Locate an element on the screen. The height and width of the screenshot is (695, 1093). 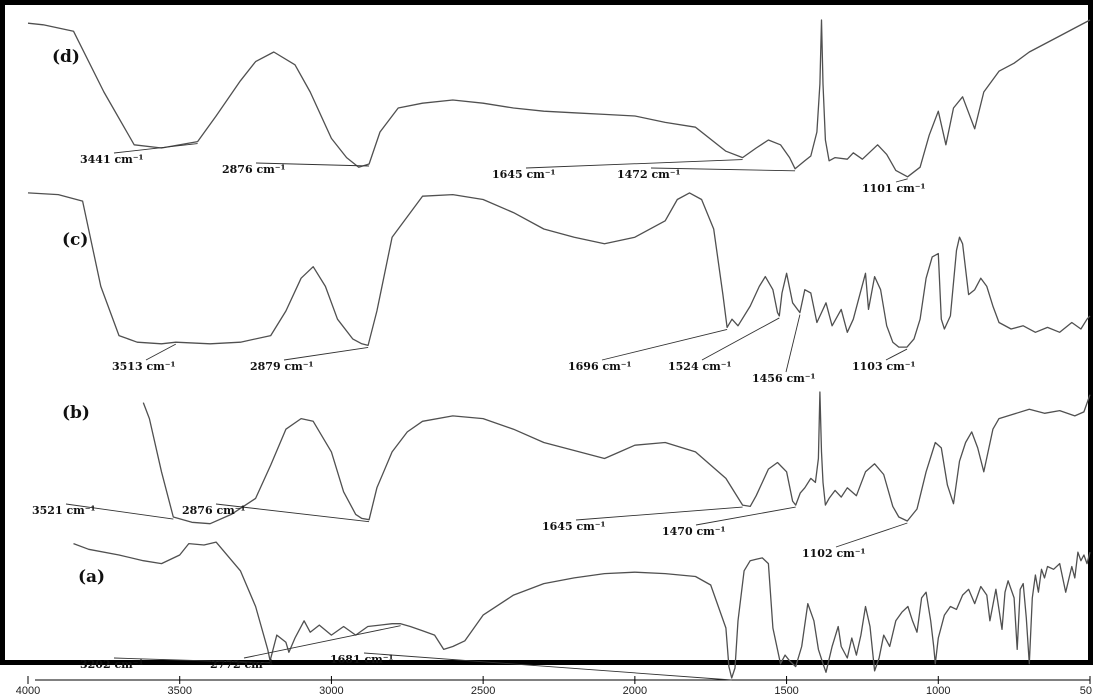
peak-label: 1101 cm⁻¹ is located at coordinates (894, 188).